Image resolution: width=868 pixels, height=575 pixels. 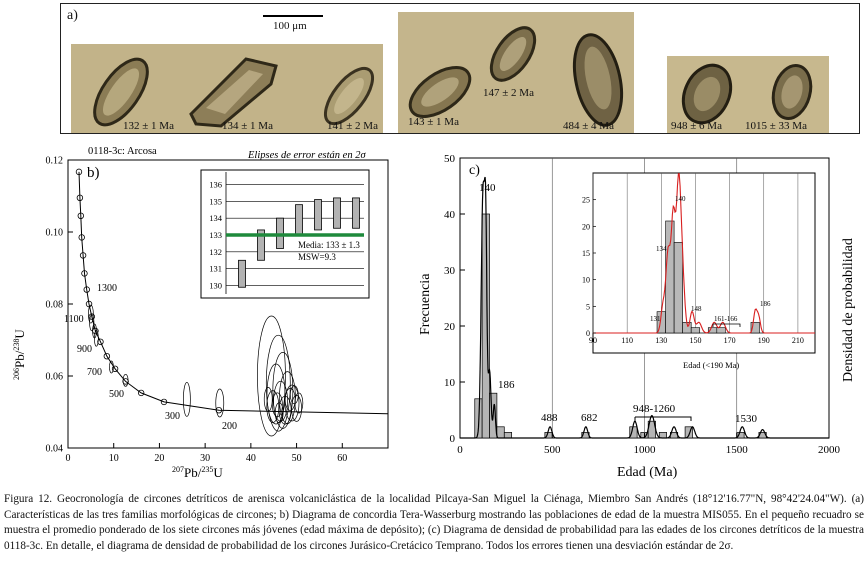 What do you see at coordinates (55, 305) in the screenshot?
I see `y-tick-label: 0.08` at bounding box center [55, 305].